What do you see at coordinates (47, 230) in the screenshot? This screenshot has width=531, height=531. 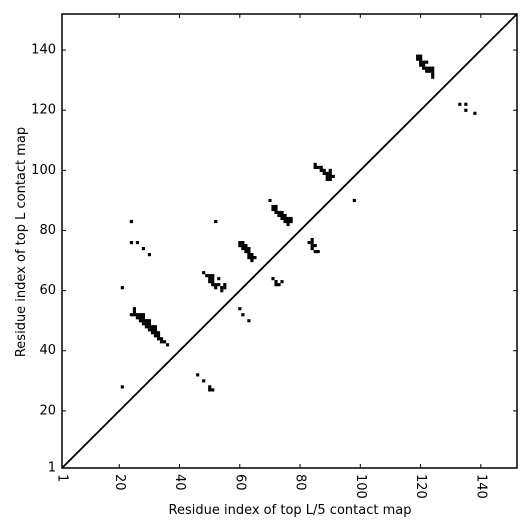 I see `y-tick-label: 80` at bounding box center [47, 230].